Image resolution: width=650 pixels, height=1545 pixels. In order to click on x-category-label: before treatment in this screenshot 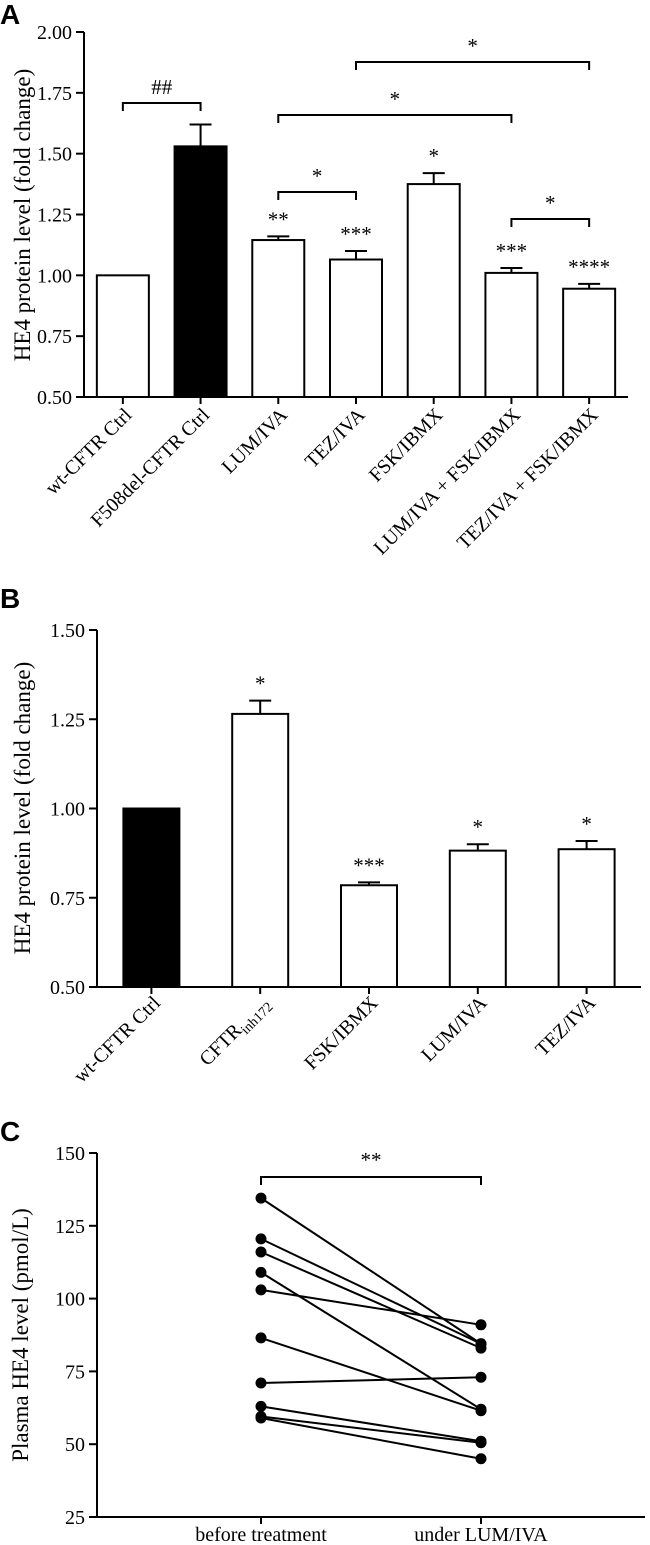, I will do `click(261, 1534)`.